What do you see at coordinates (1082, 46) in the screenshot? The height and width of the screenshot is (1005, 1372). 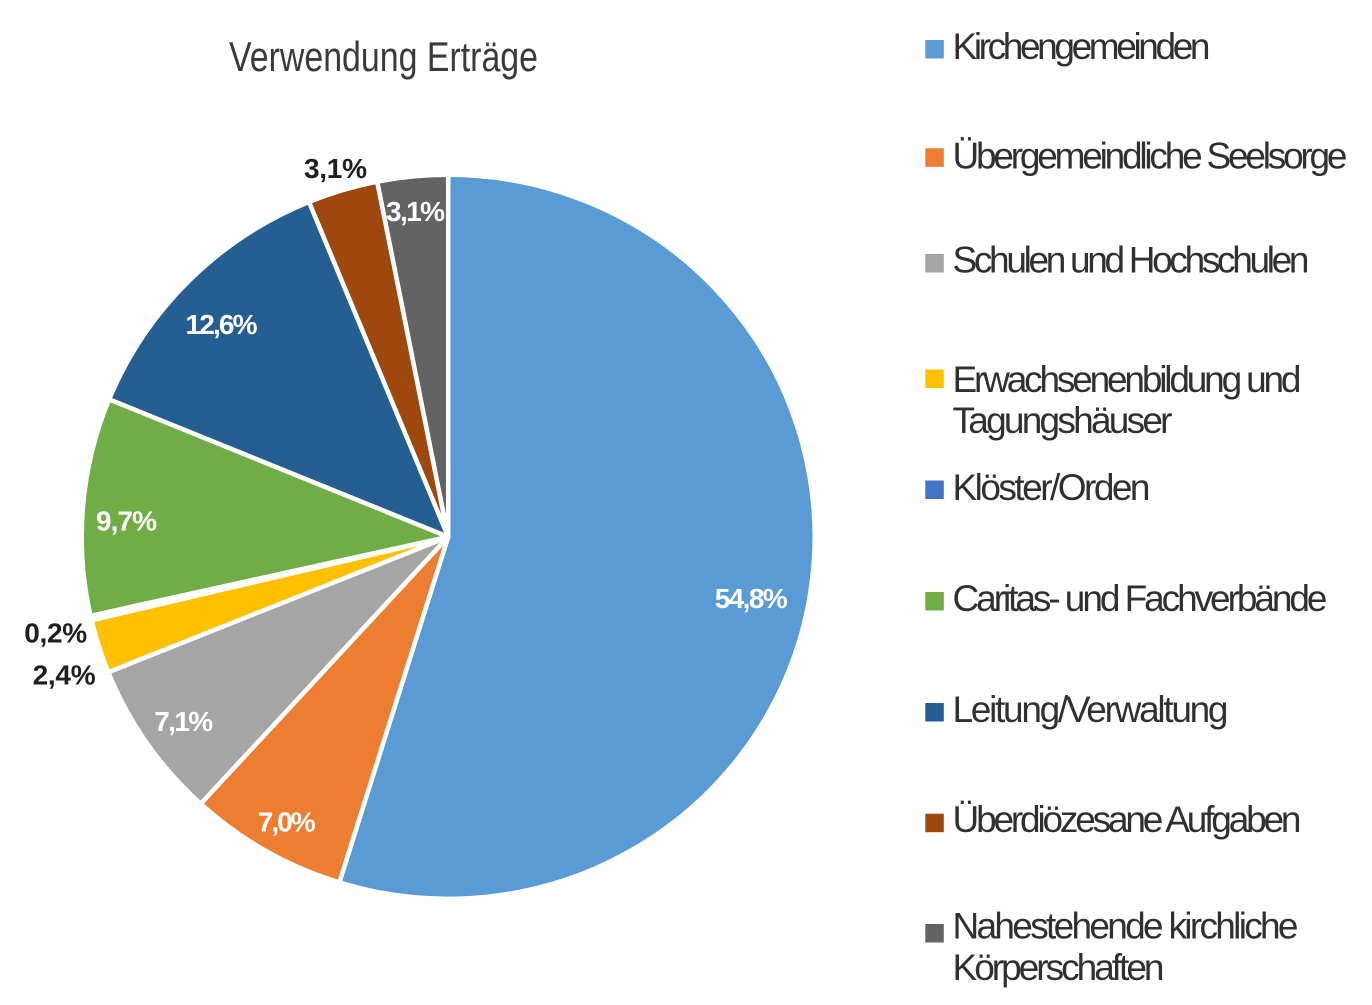 I see `svg-text: Kirchengemeinden` at bounding box center [1082, 46].